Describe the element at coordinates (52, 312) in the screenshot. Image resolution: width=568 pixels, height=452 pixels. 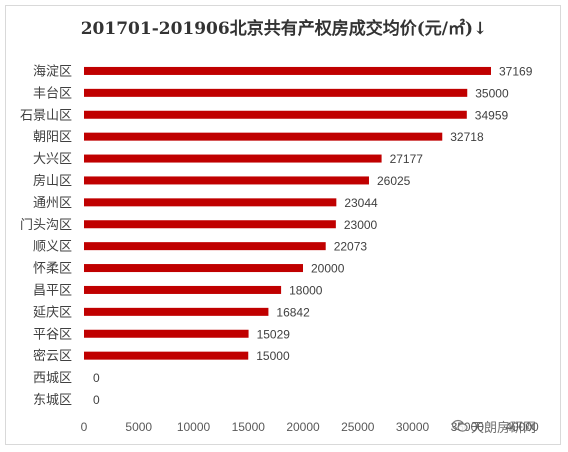
I see `category-label: 延庆区` at that location.